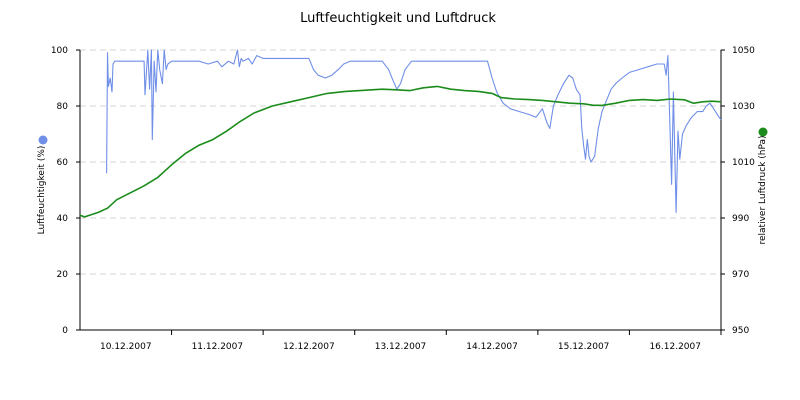 Image resolution: width=800 pixels, height=400 pixels. Describe the element at coordinates (763, 132) in the screenshot. I see `right-series-marker` at that location.